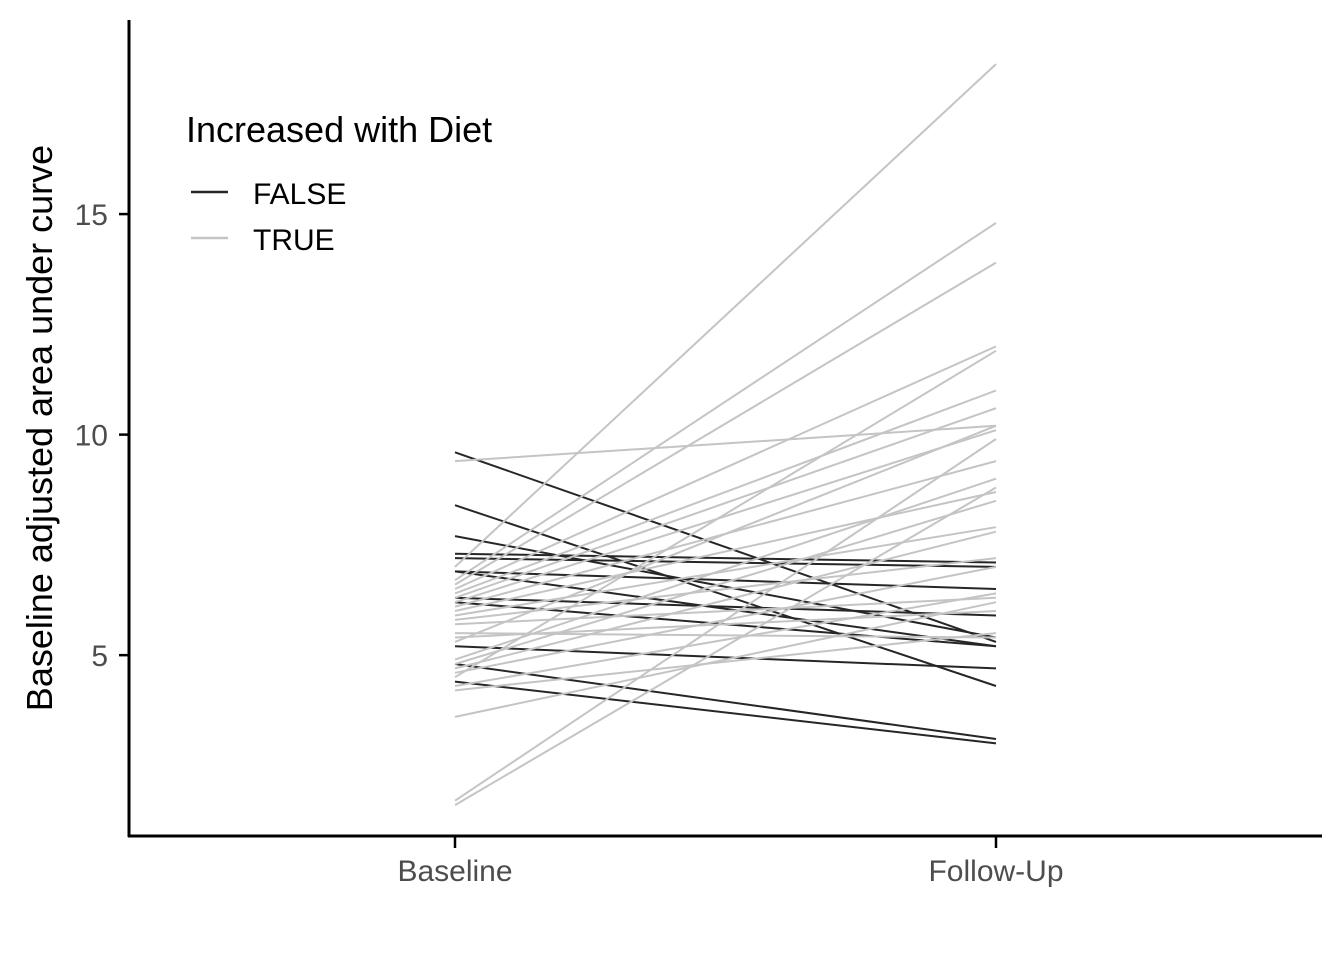 The height and width of the screenshot is (960, 1344). What do you see at coordinates (730, 862) in the screenshot?
I see `x-ticks: Baseline Follow-Up` at bounding box center [730, 862].